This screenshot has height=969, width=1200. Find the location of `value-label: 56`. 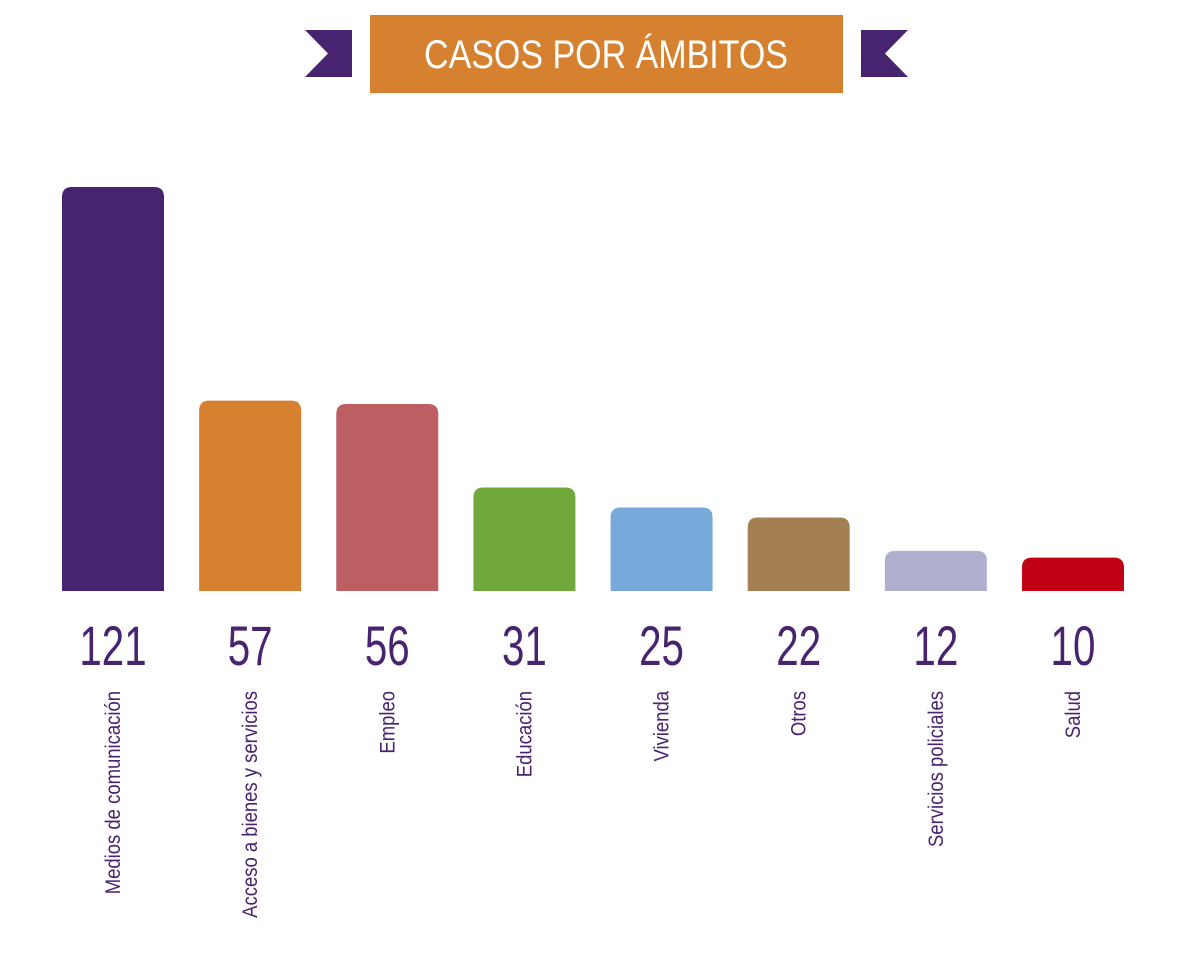

value-label: 56 is located at coordinates (387, 647).